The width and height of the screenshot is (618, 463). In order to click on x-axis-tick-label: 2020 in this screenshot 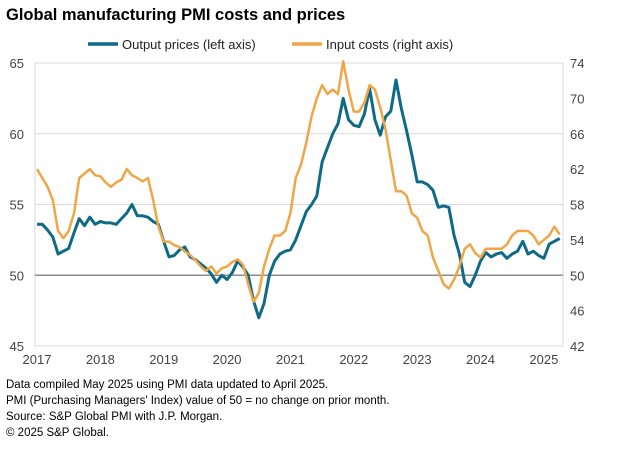, I will do `click(227, 359)`.